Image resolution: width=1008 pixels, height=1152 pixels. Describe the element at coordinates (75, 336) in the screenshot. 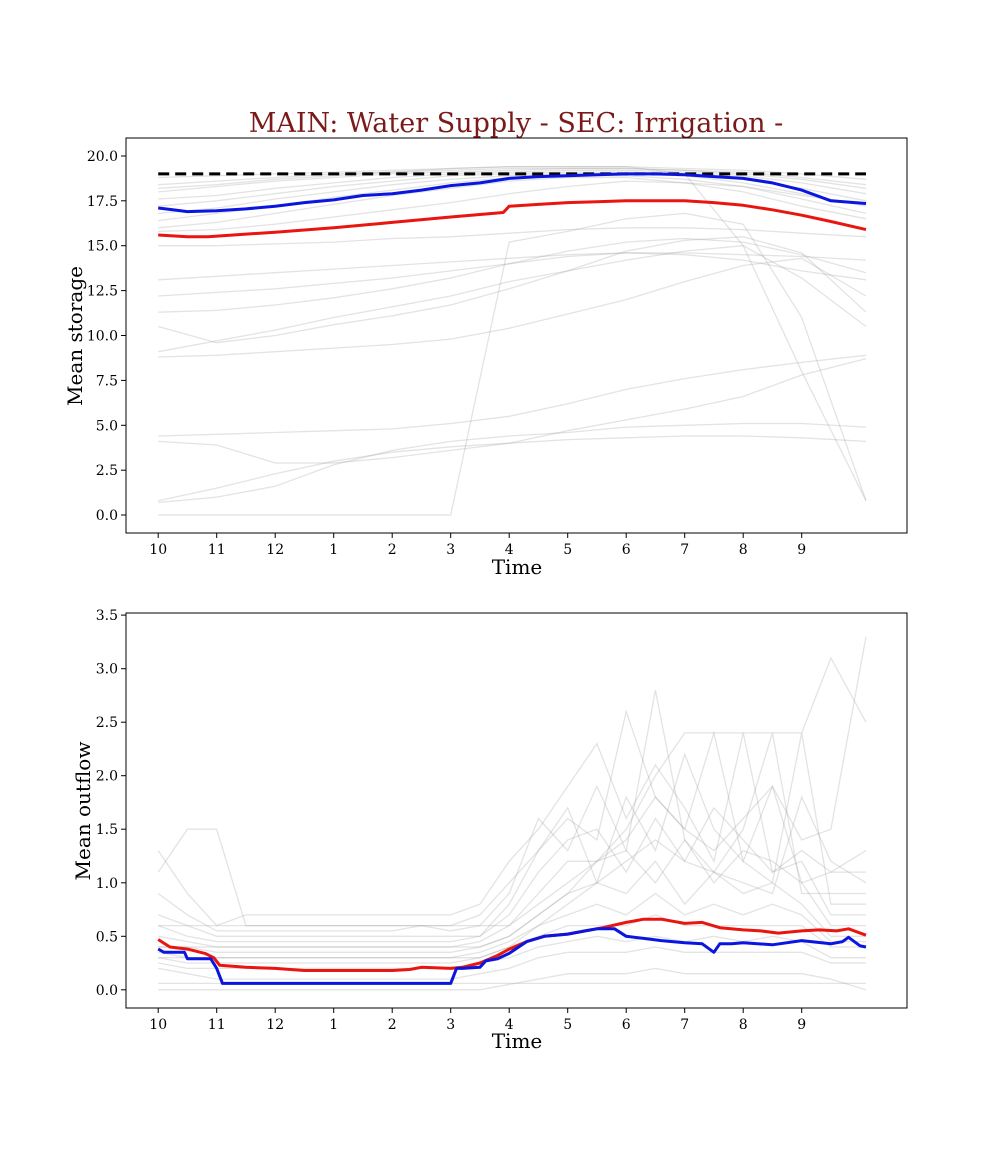

I see `storage-y-axis-label: Mean storage` at that location.